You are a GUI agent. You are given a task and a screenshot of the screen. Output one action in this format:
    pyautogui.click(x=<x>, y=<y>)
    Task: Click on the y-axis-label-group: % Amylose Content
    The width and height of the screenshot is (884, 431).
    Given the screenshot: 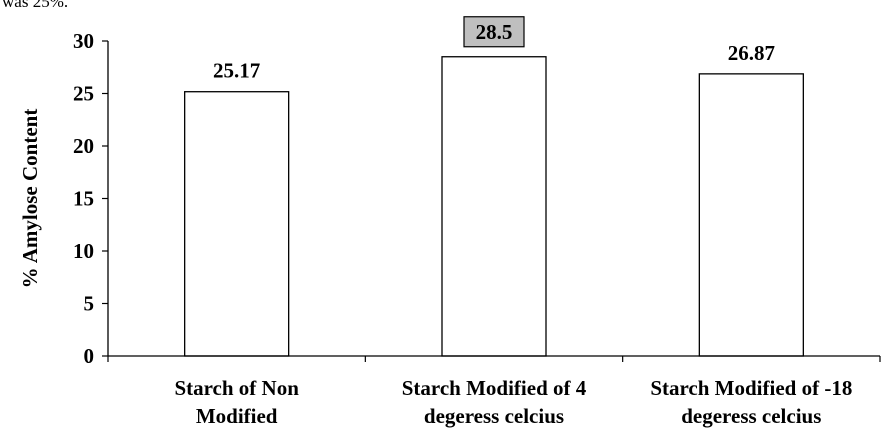 What is the action you would take?
    pyautogui.click(x=30, y=199)
    